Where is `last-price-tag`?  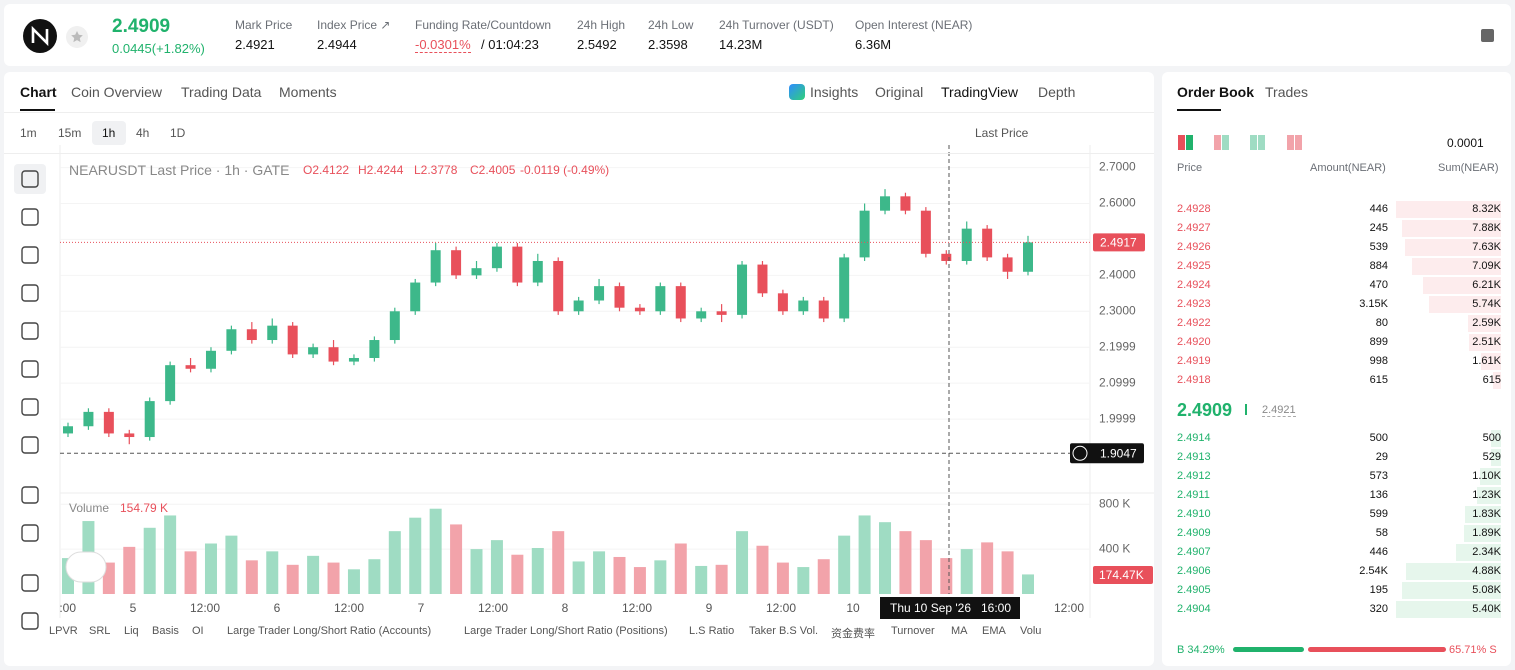 last-price-tag is located at coordinates (1119, 242).